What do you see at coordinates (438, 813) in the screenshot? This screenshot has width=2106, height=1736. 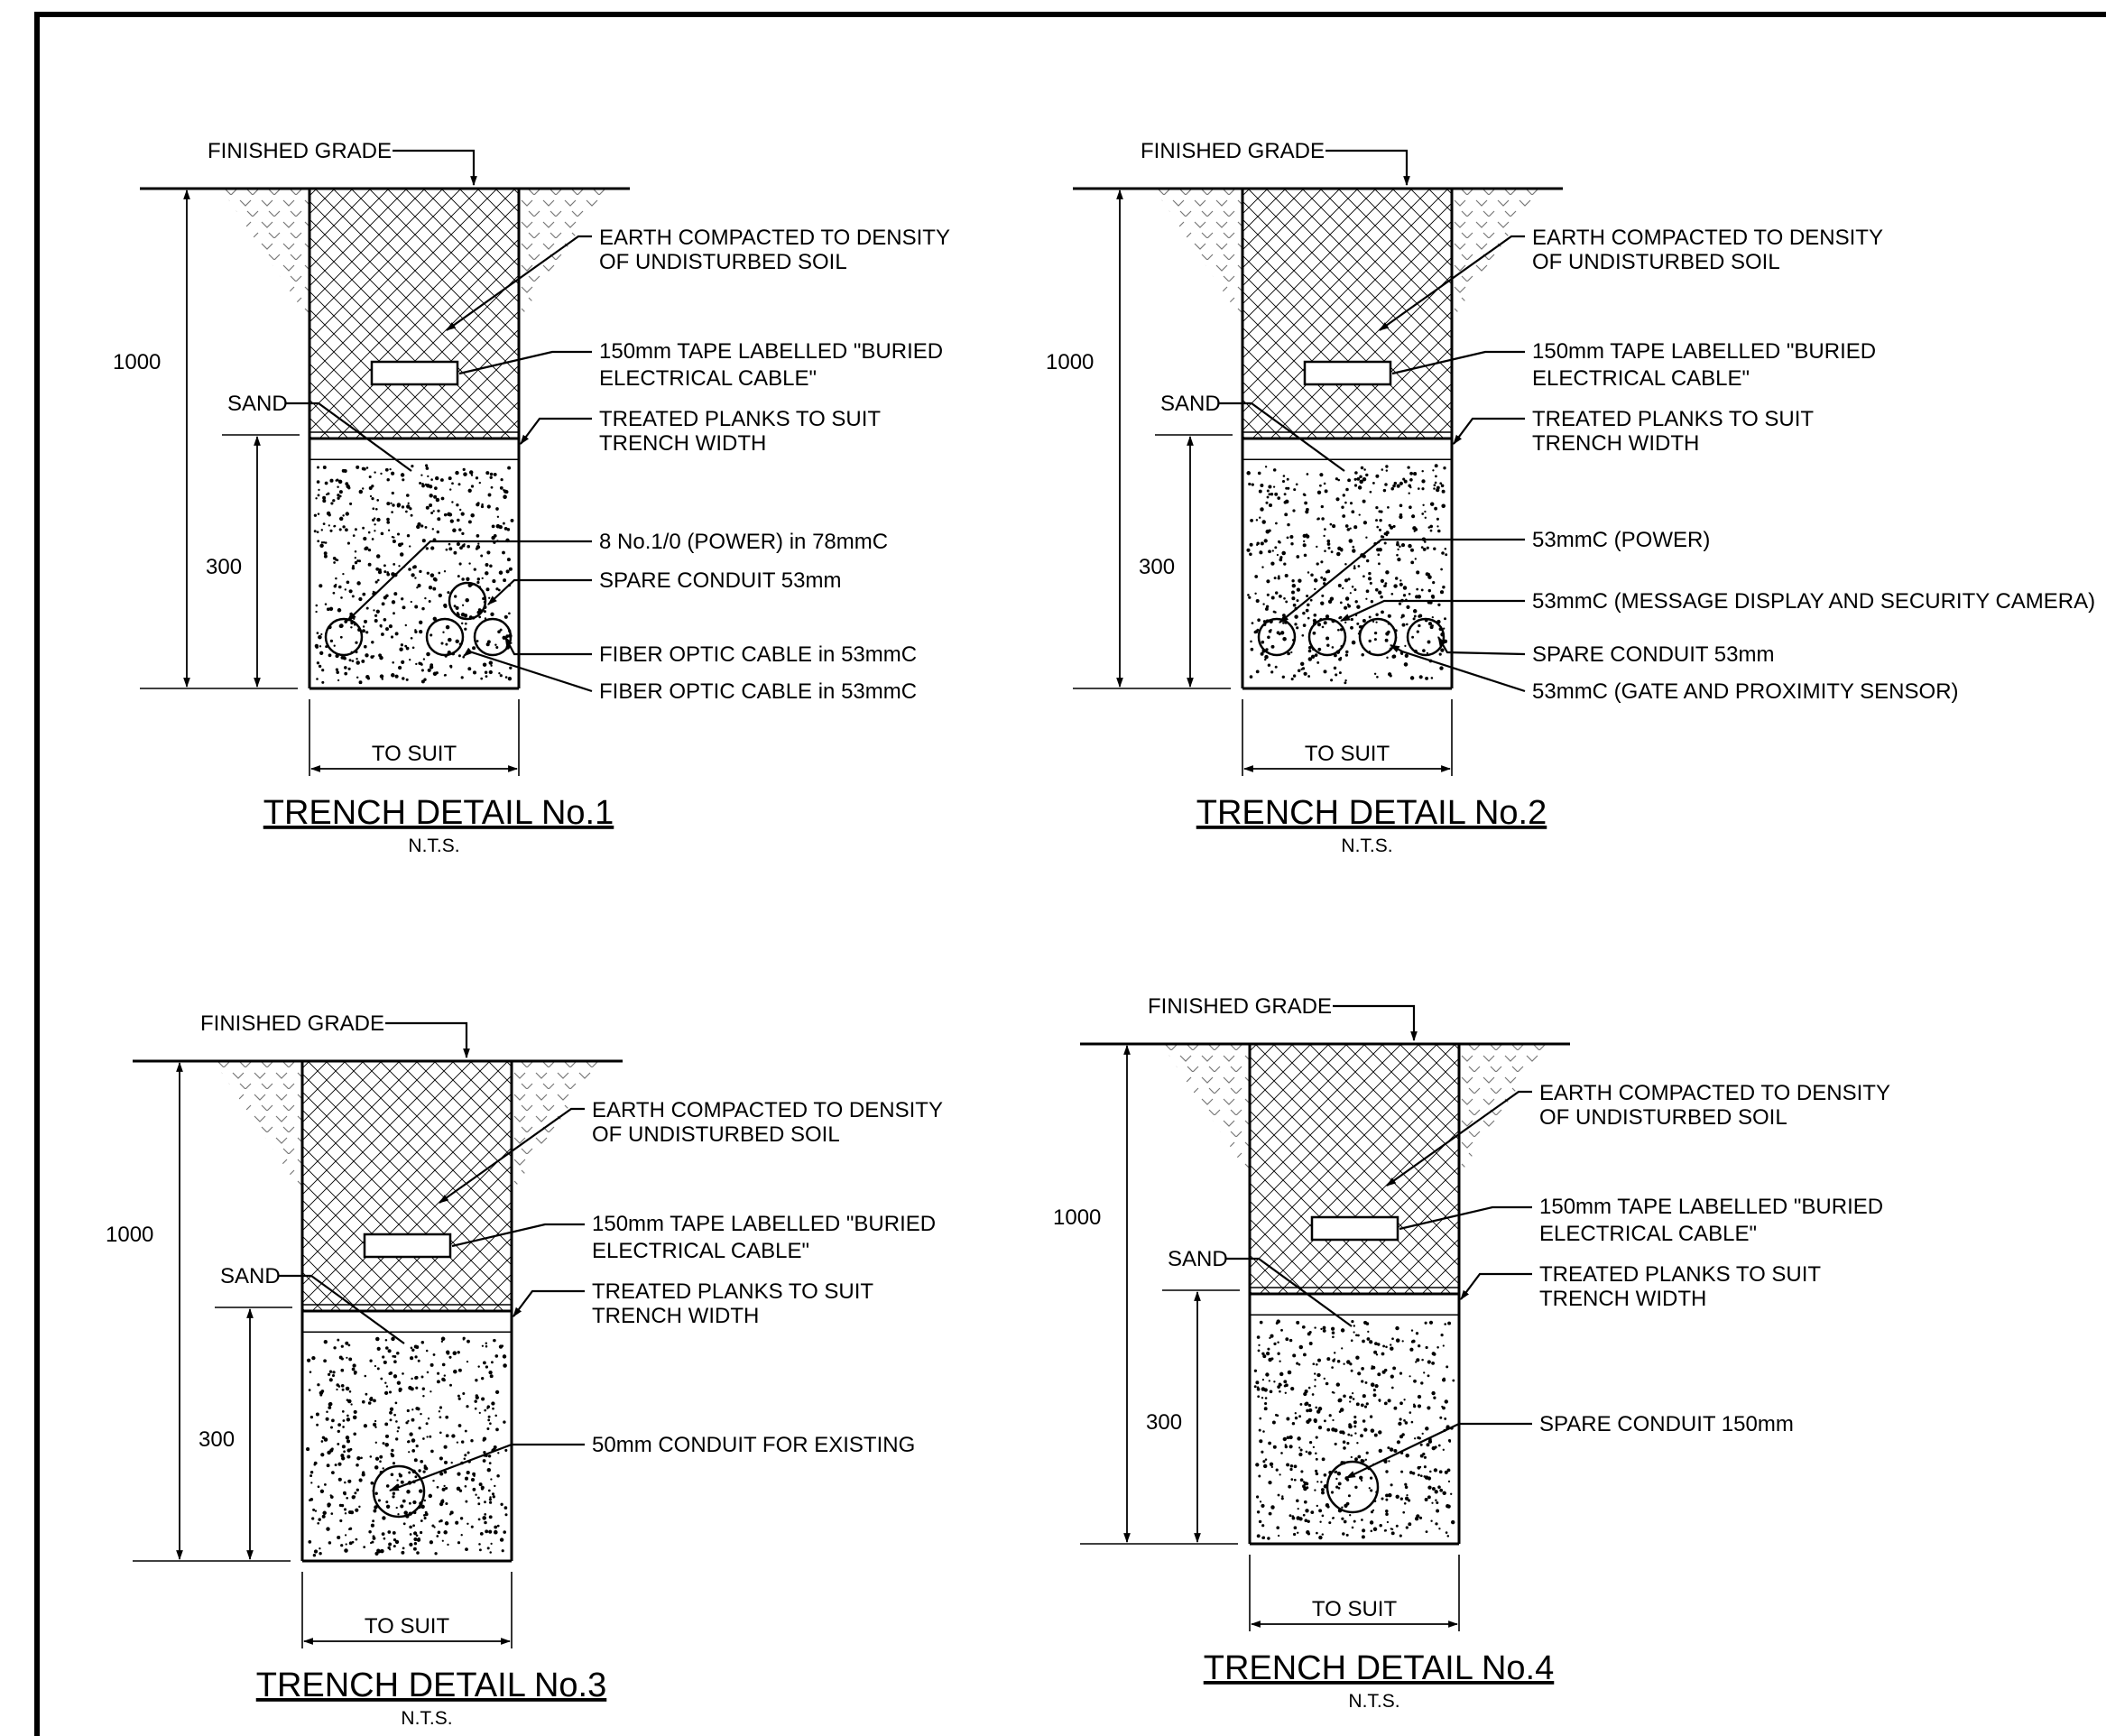 I see `detail-title: TRENCH DETAIL No.1` at bounding box center [438, 813].